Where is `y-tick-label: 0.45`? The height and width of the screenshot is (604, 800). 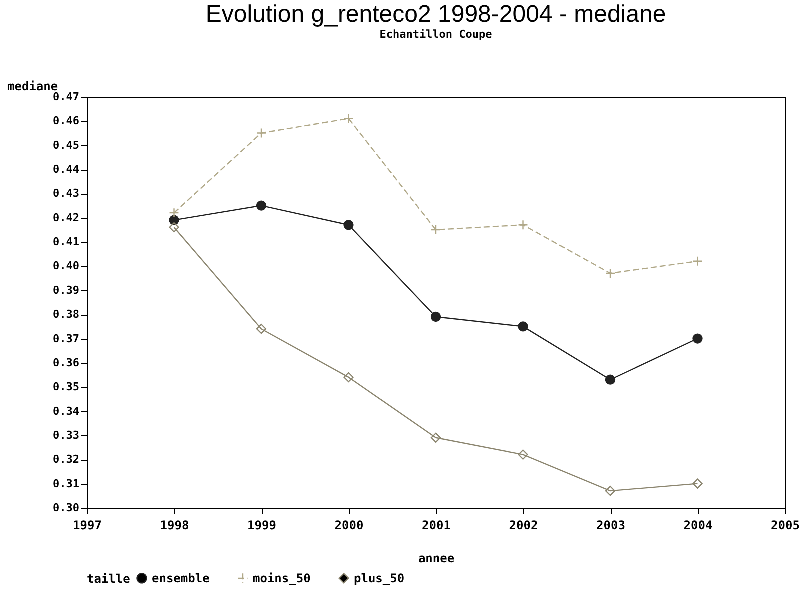
y-tick-label: 0.45 is located at coordinates (66, 145).